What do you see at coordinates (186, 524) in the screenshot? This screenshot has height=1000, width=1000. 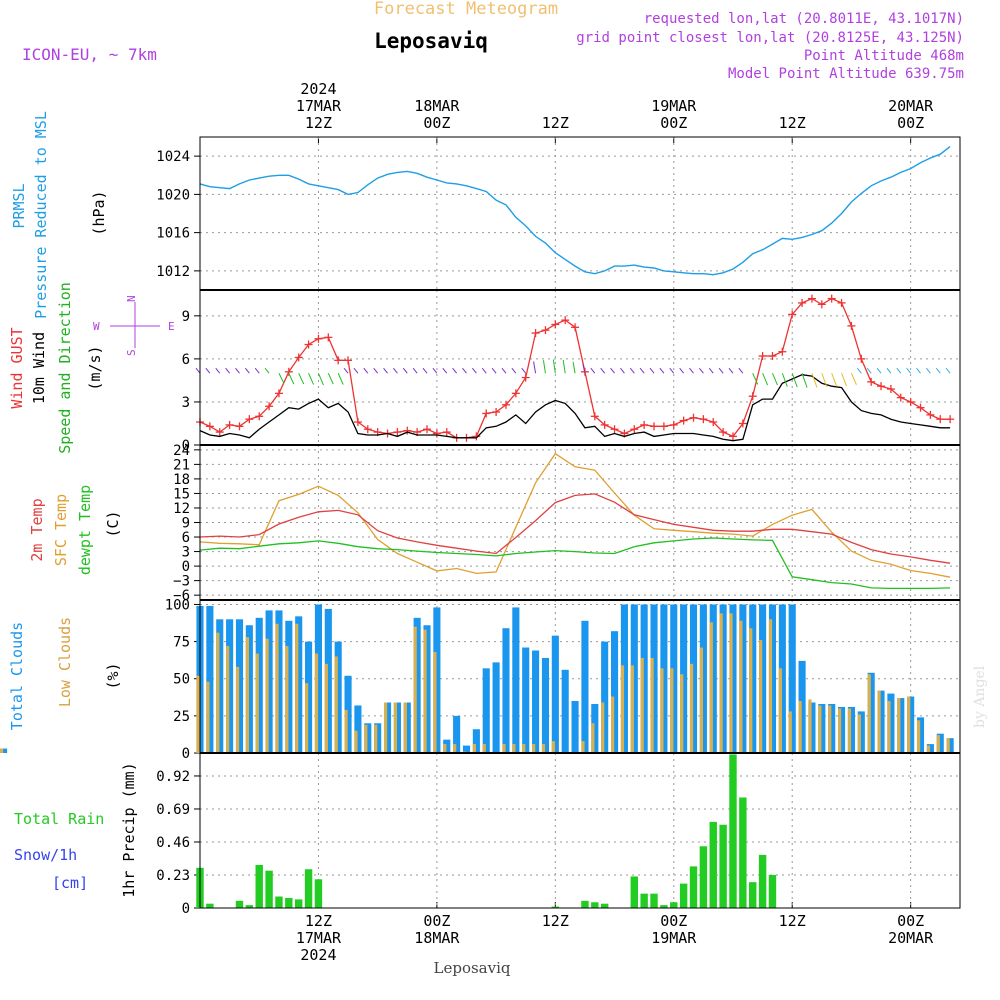 I see `temperature-ytick-label: 9` at bounding box center [186, 524].